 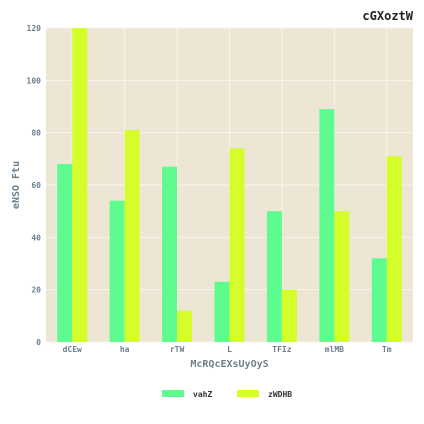 What do you see at coordinates (327, 225) in the screenshot?
I see `bar-vahZ-mlMB` at bounding box center [327, 225].